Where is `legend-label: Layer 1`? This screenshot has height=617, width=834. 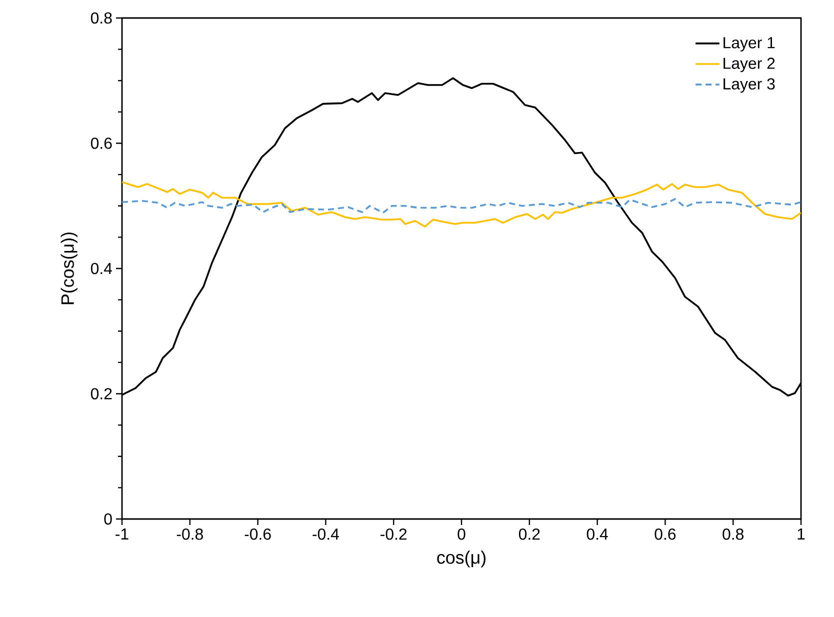 legend-label: Layer 1 is located at coordinates (749, 44).